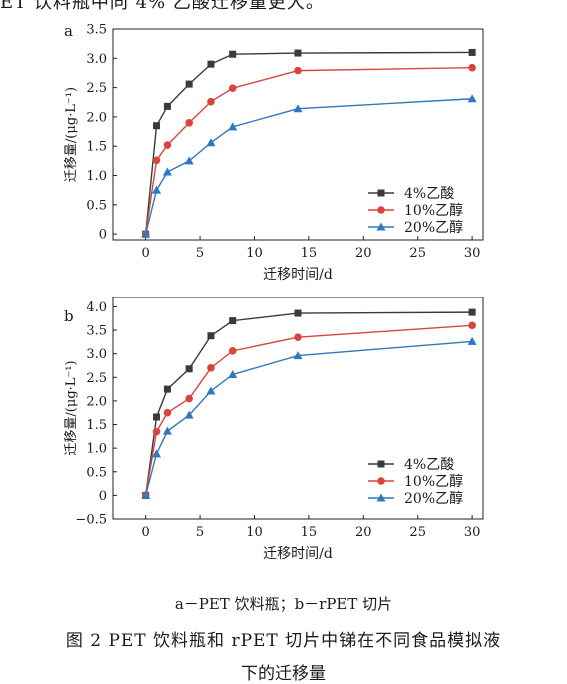  What do you see at coordinates (68, 31) in the screenshot?
I see `panel-label-a: a` at bounding box center [68, 31].